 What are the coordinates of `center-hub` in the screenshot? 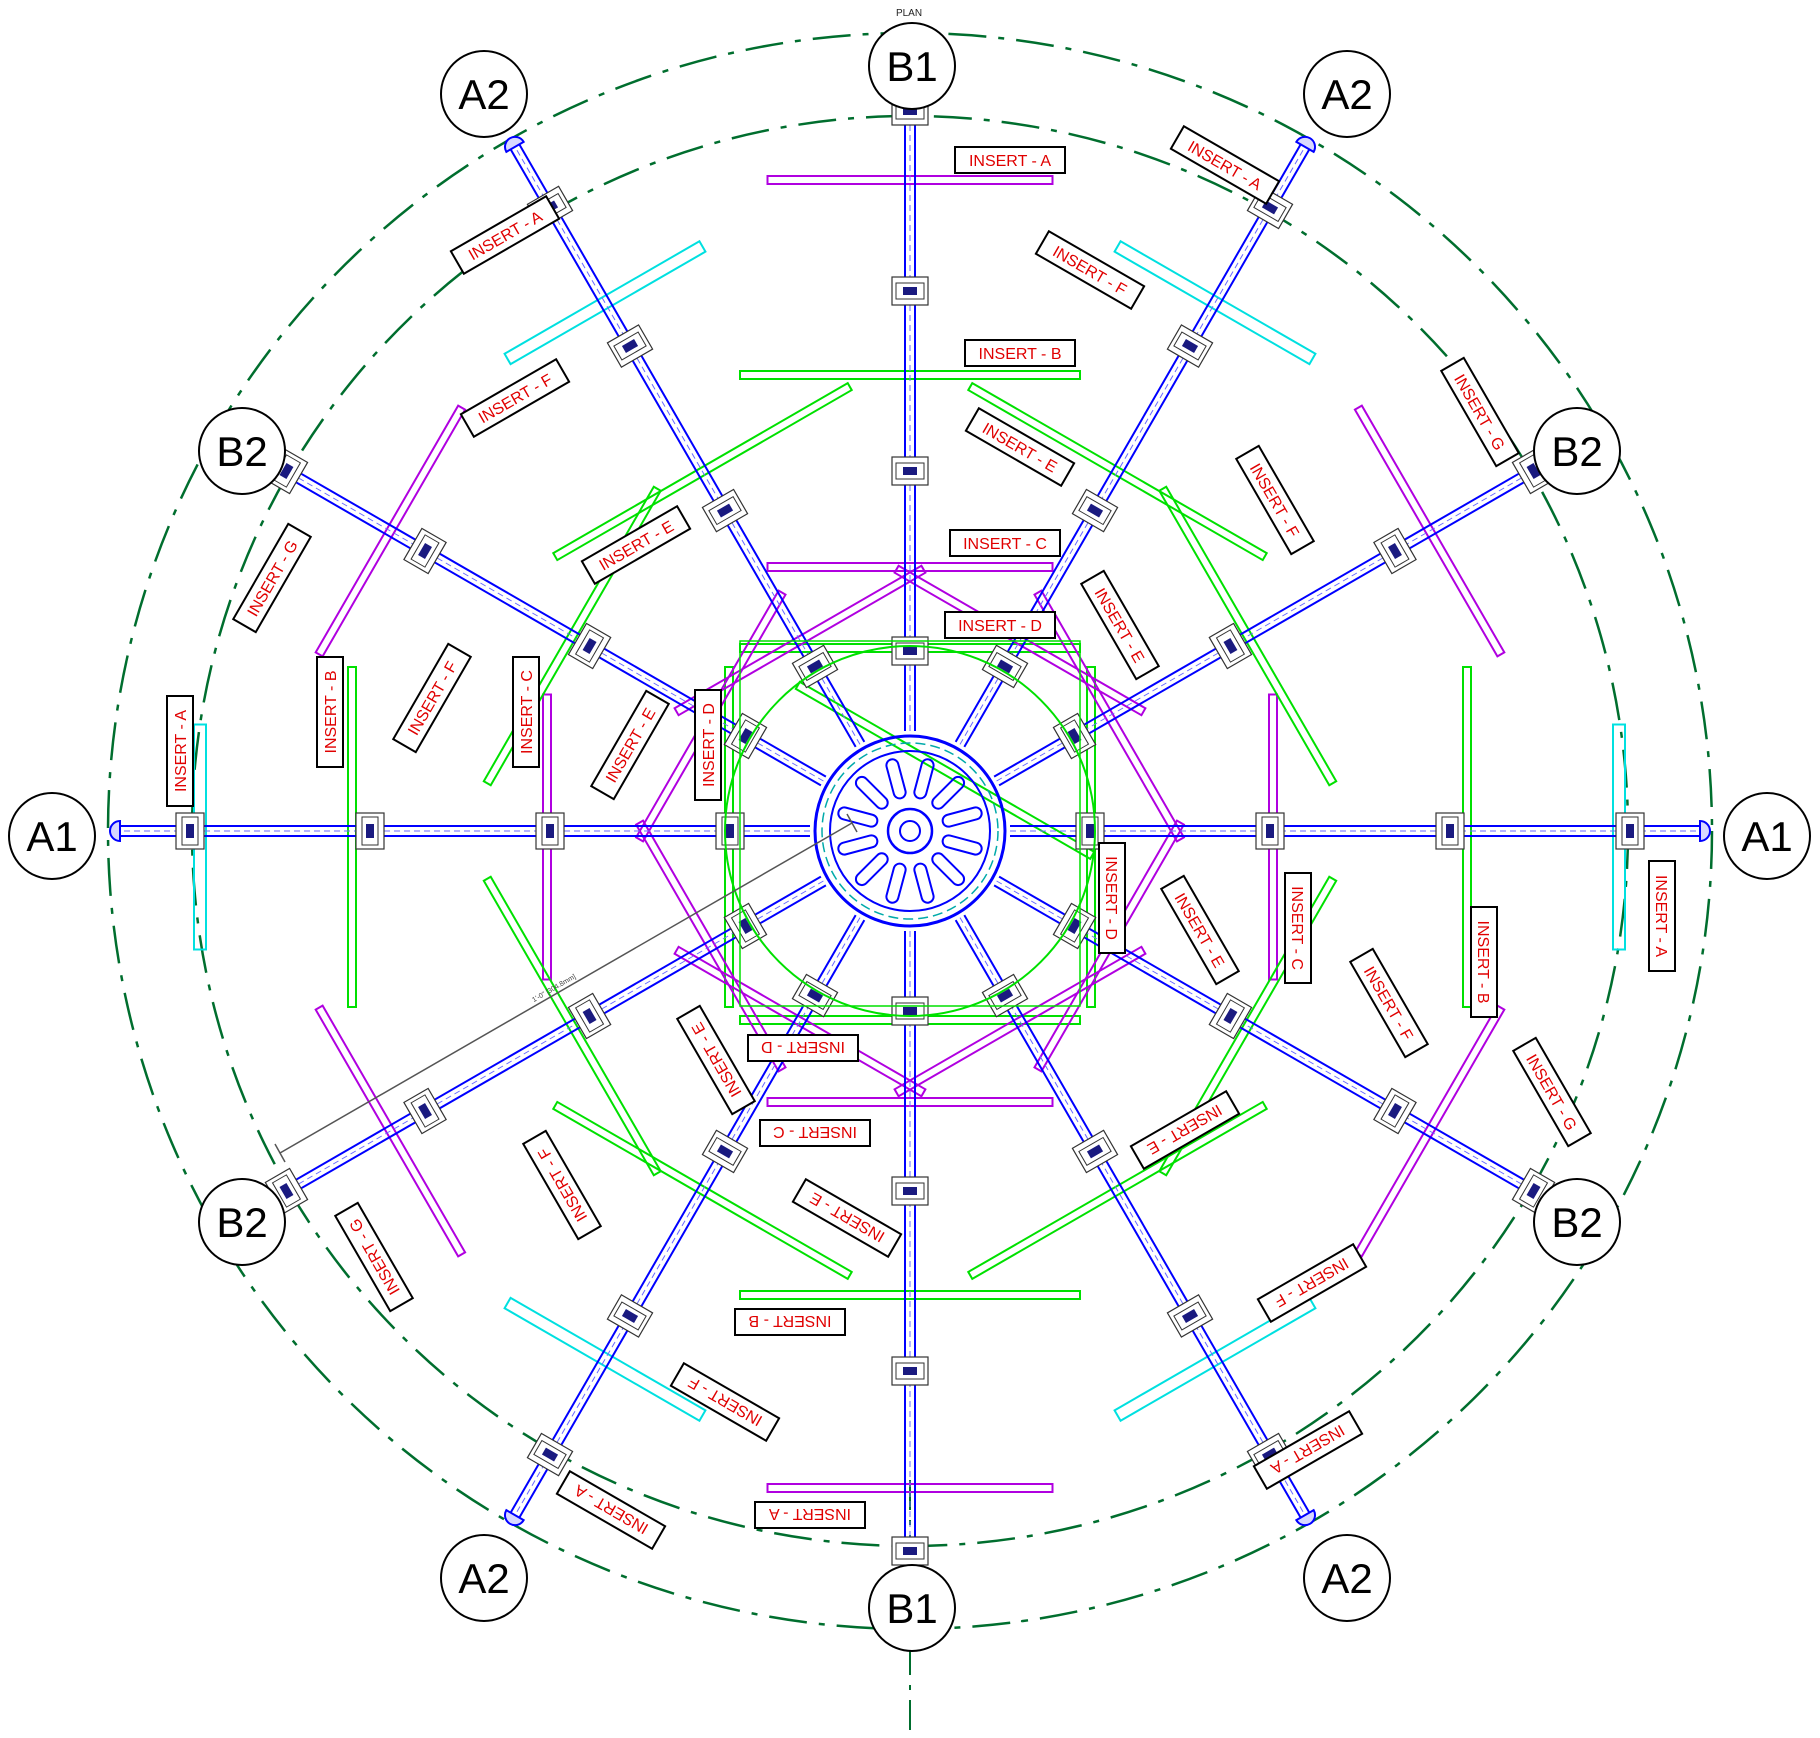 It's located at (910, 828).